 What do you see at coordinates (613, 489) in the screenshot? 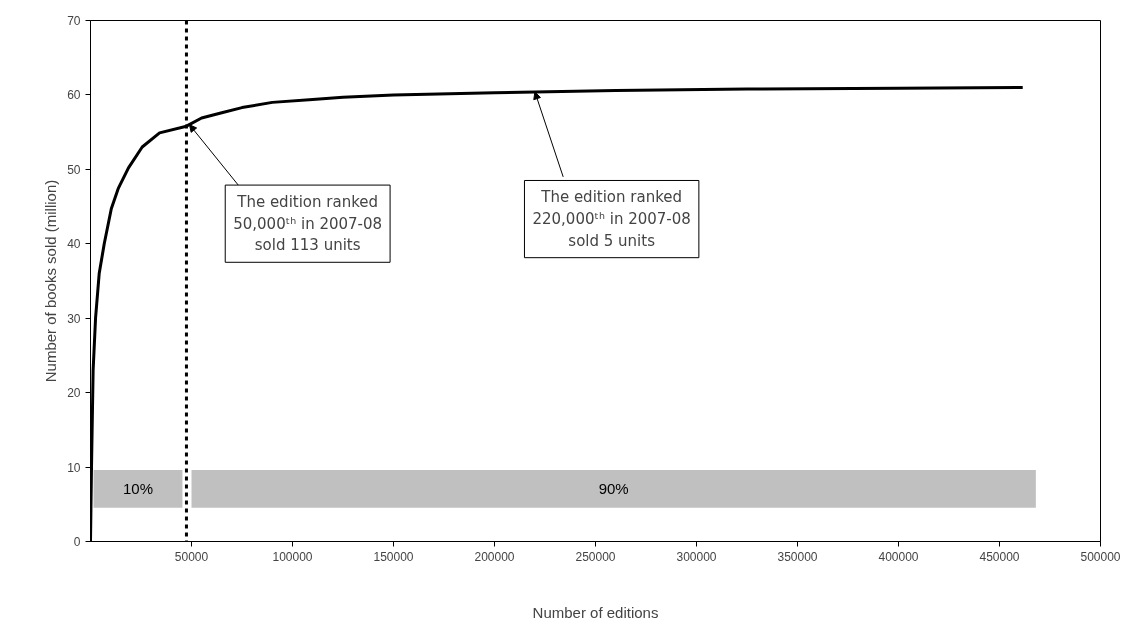
I see `band-label: 90%` at bounding box center [613, 489].